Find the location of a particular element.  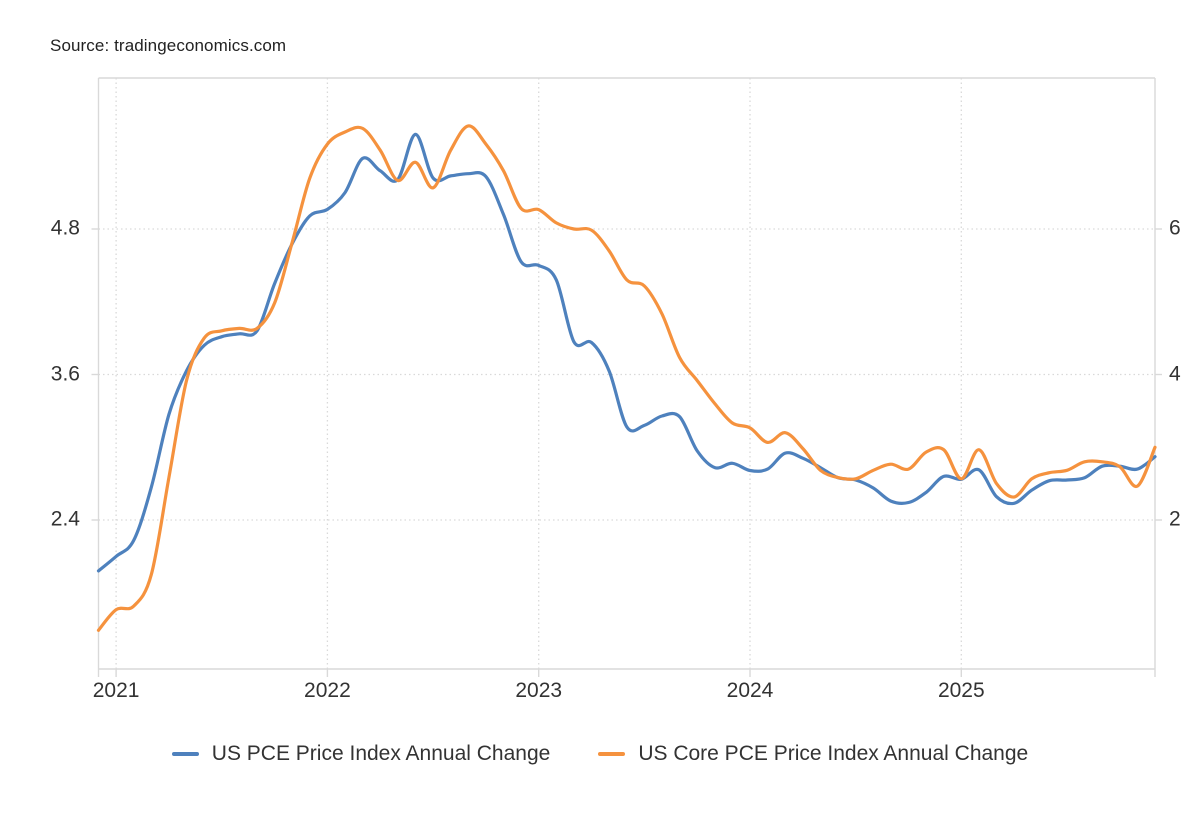

right-axis-label: 2 is located at coordinates (1175, 519).